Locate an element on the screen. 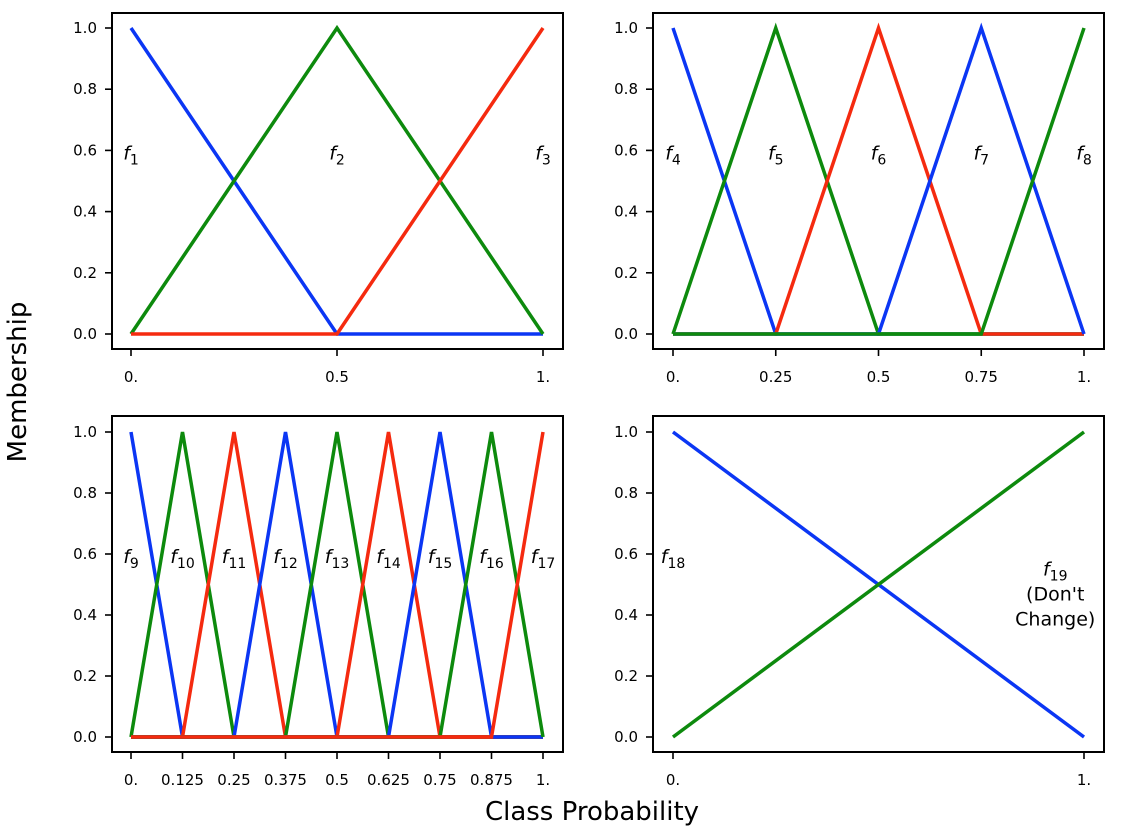 This screenshot has height=834, width=1126. annotation-f12: f12 is located at coordinates (285, 559).